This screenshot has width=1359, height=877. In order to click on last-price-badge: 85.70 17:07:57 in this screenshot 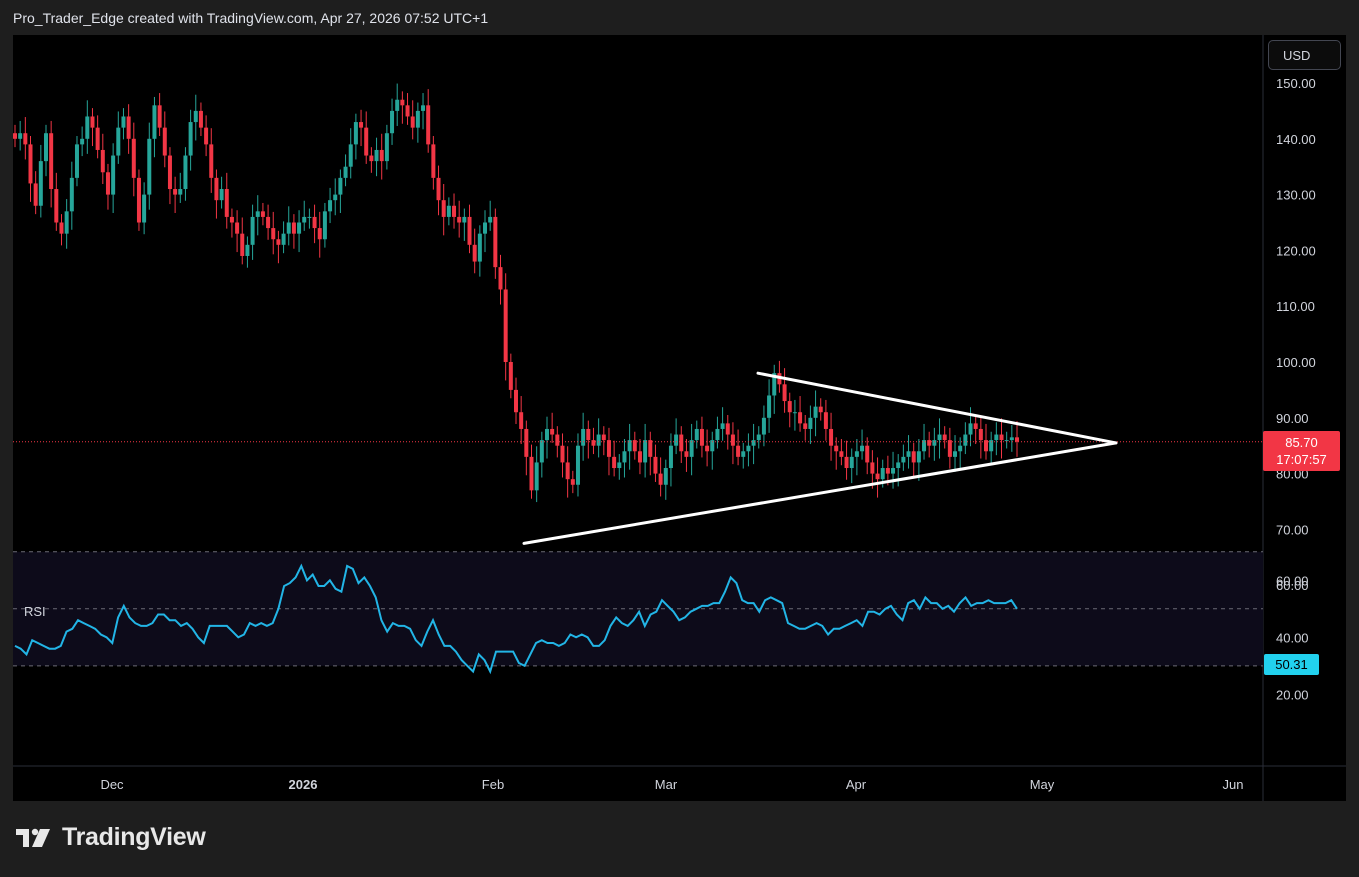, I will do `click(1301, 451)`.